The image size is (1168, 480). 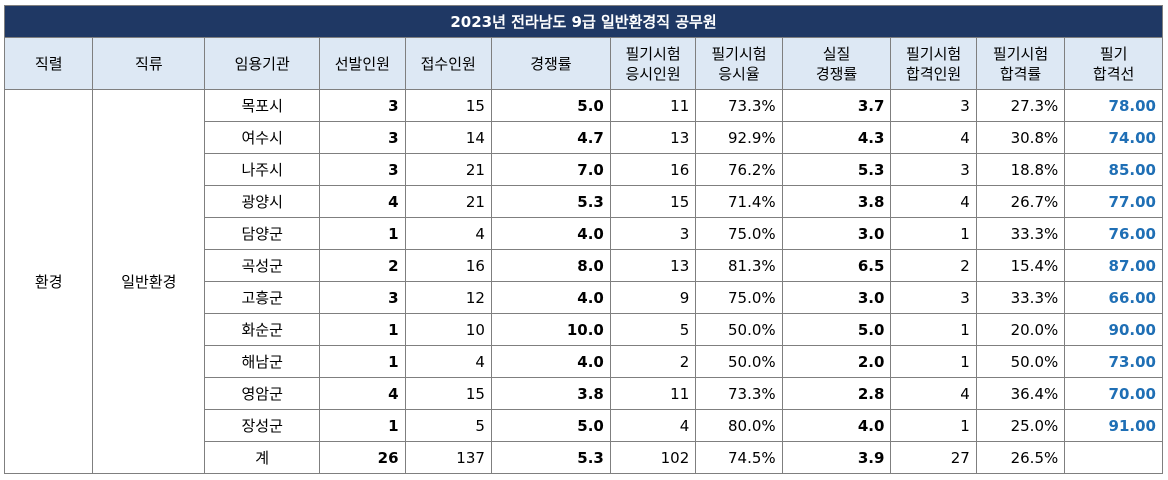 I want to click on selected-cell: 26, so click(x=362, y=457).